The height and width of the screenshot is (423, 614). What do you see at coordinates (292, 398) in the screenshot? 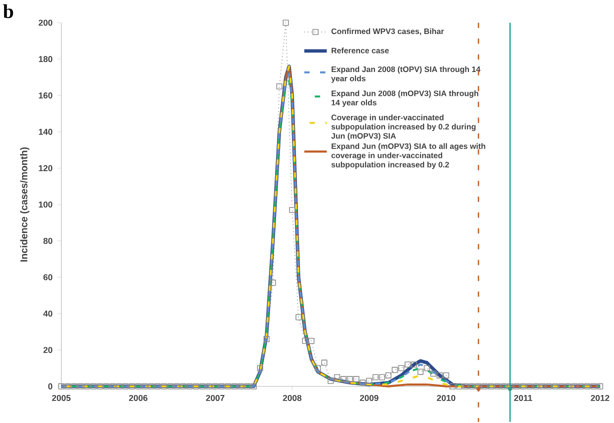
I see `x-tick-label: 2008` at bounding box center [292, 398].